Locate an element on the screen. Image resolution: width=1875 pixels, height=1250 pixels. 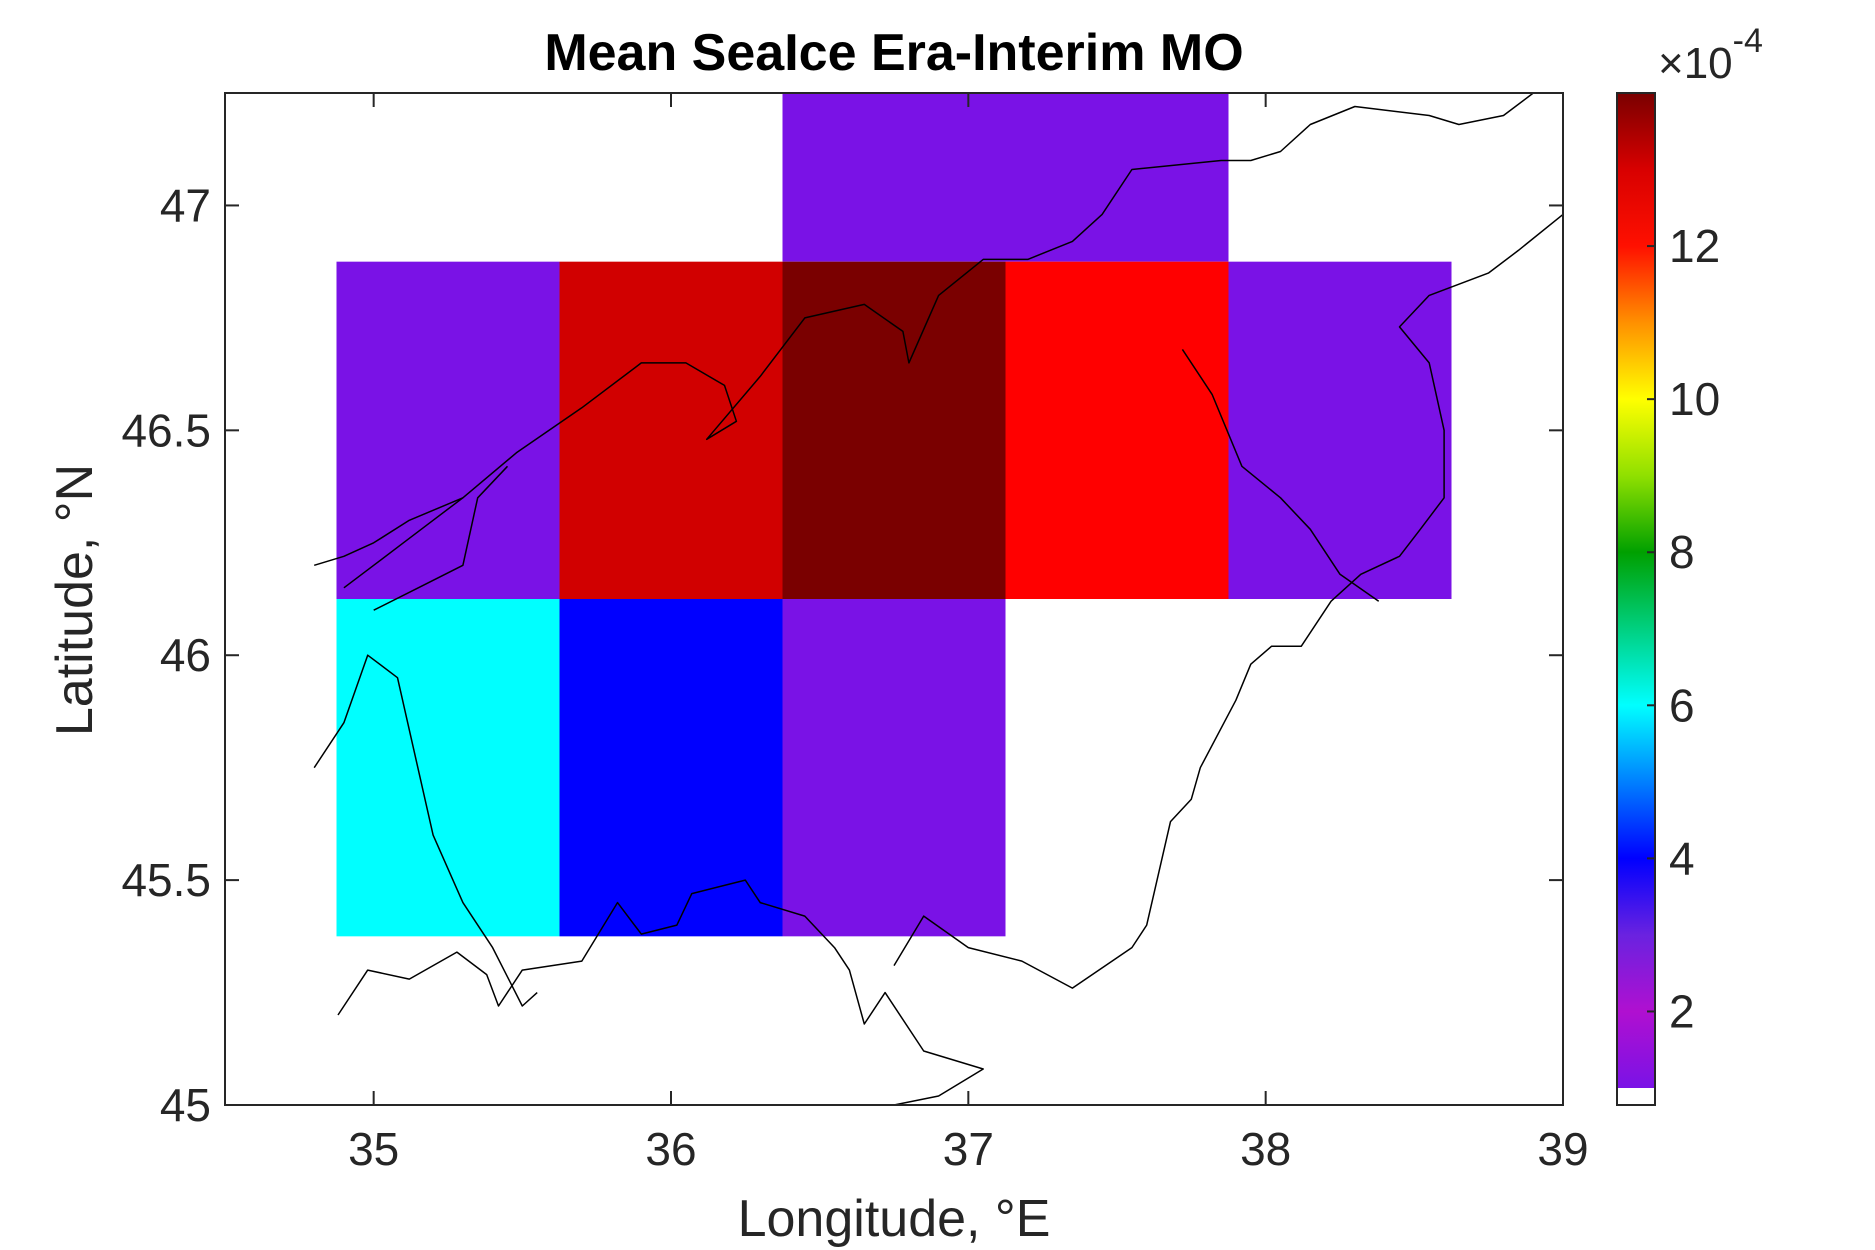
colorbar-tick-label: 10 is located at coordinates (1694, 399).